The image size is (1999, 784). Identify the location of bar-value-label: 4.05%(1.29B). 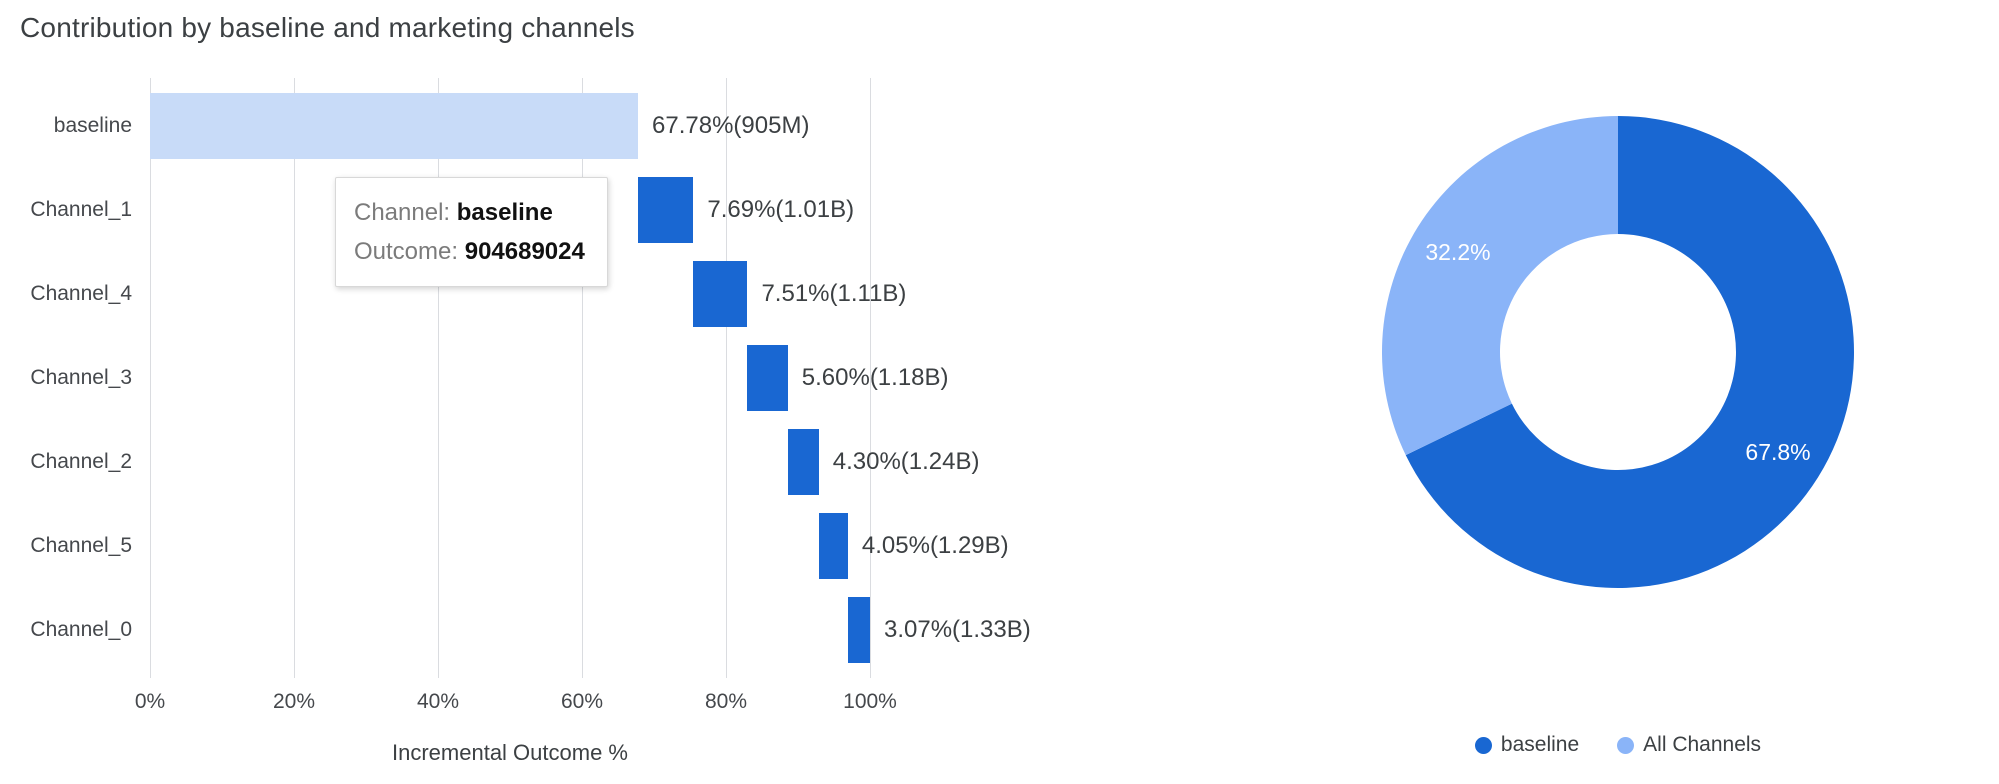
(935, 545).